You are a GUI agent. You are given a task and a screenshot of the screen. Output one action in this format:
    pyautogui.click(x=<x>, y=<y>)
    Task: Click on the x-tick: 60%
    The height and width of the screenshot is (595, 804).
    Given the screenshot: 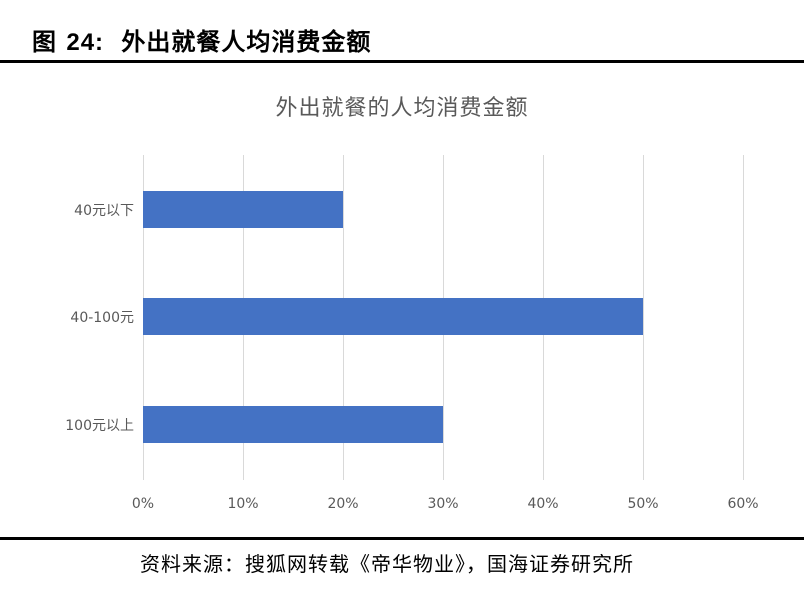 What is the action you would take?
    pyautogui.click(x=743, y=504)
    